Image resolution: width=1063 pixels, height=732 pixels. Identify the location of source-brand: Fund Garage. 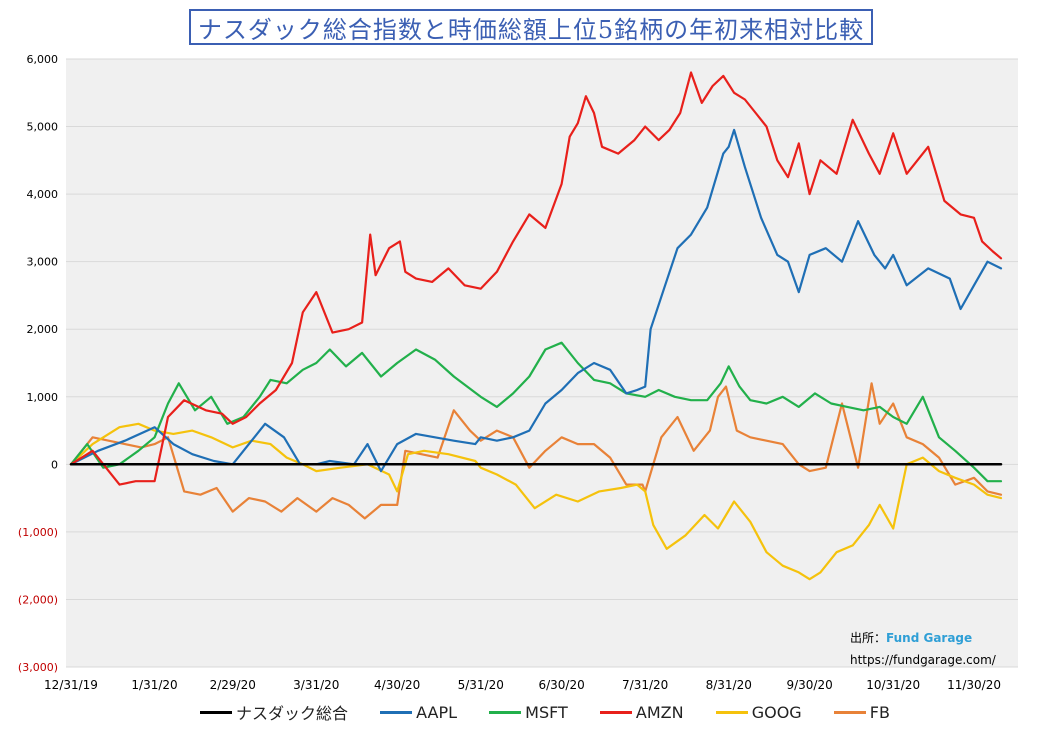
(929, 638).